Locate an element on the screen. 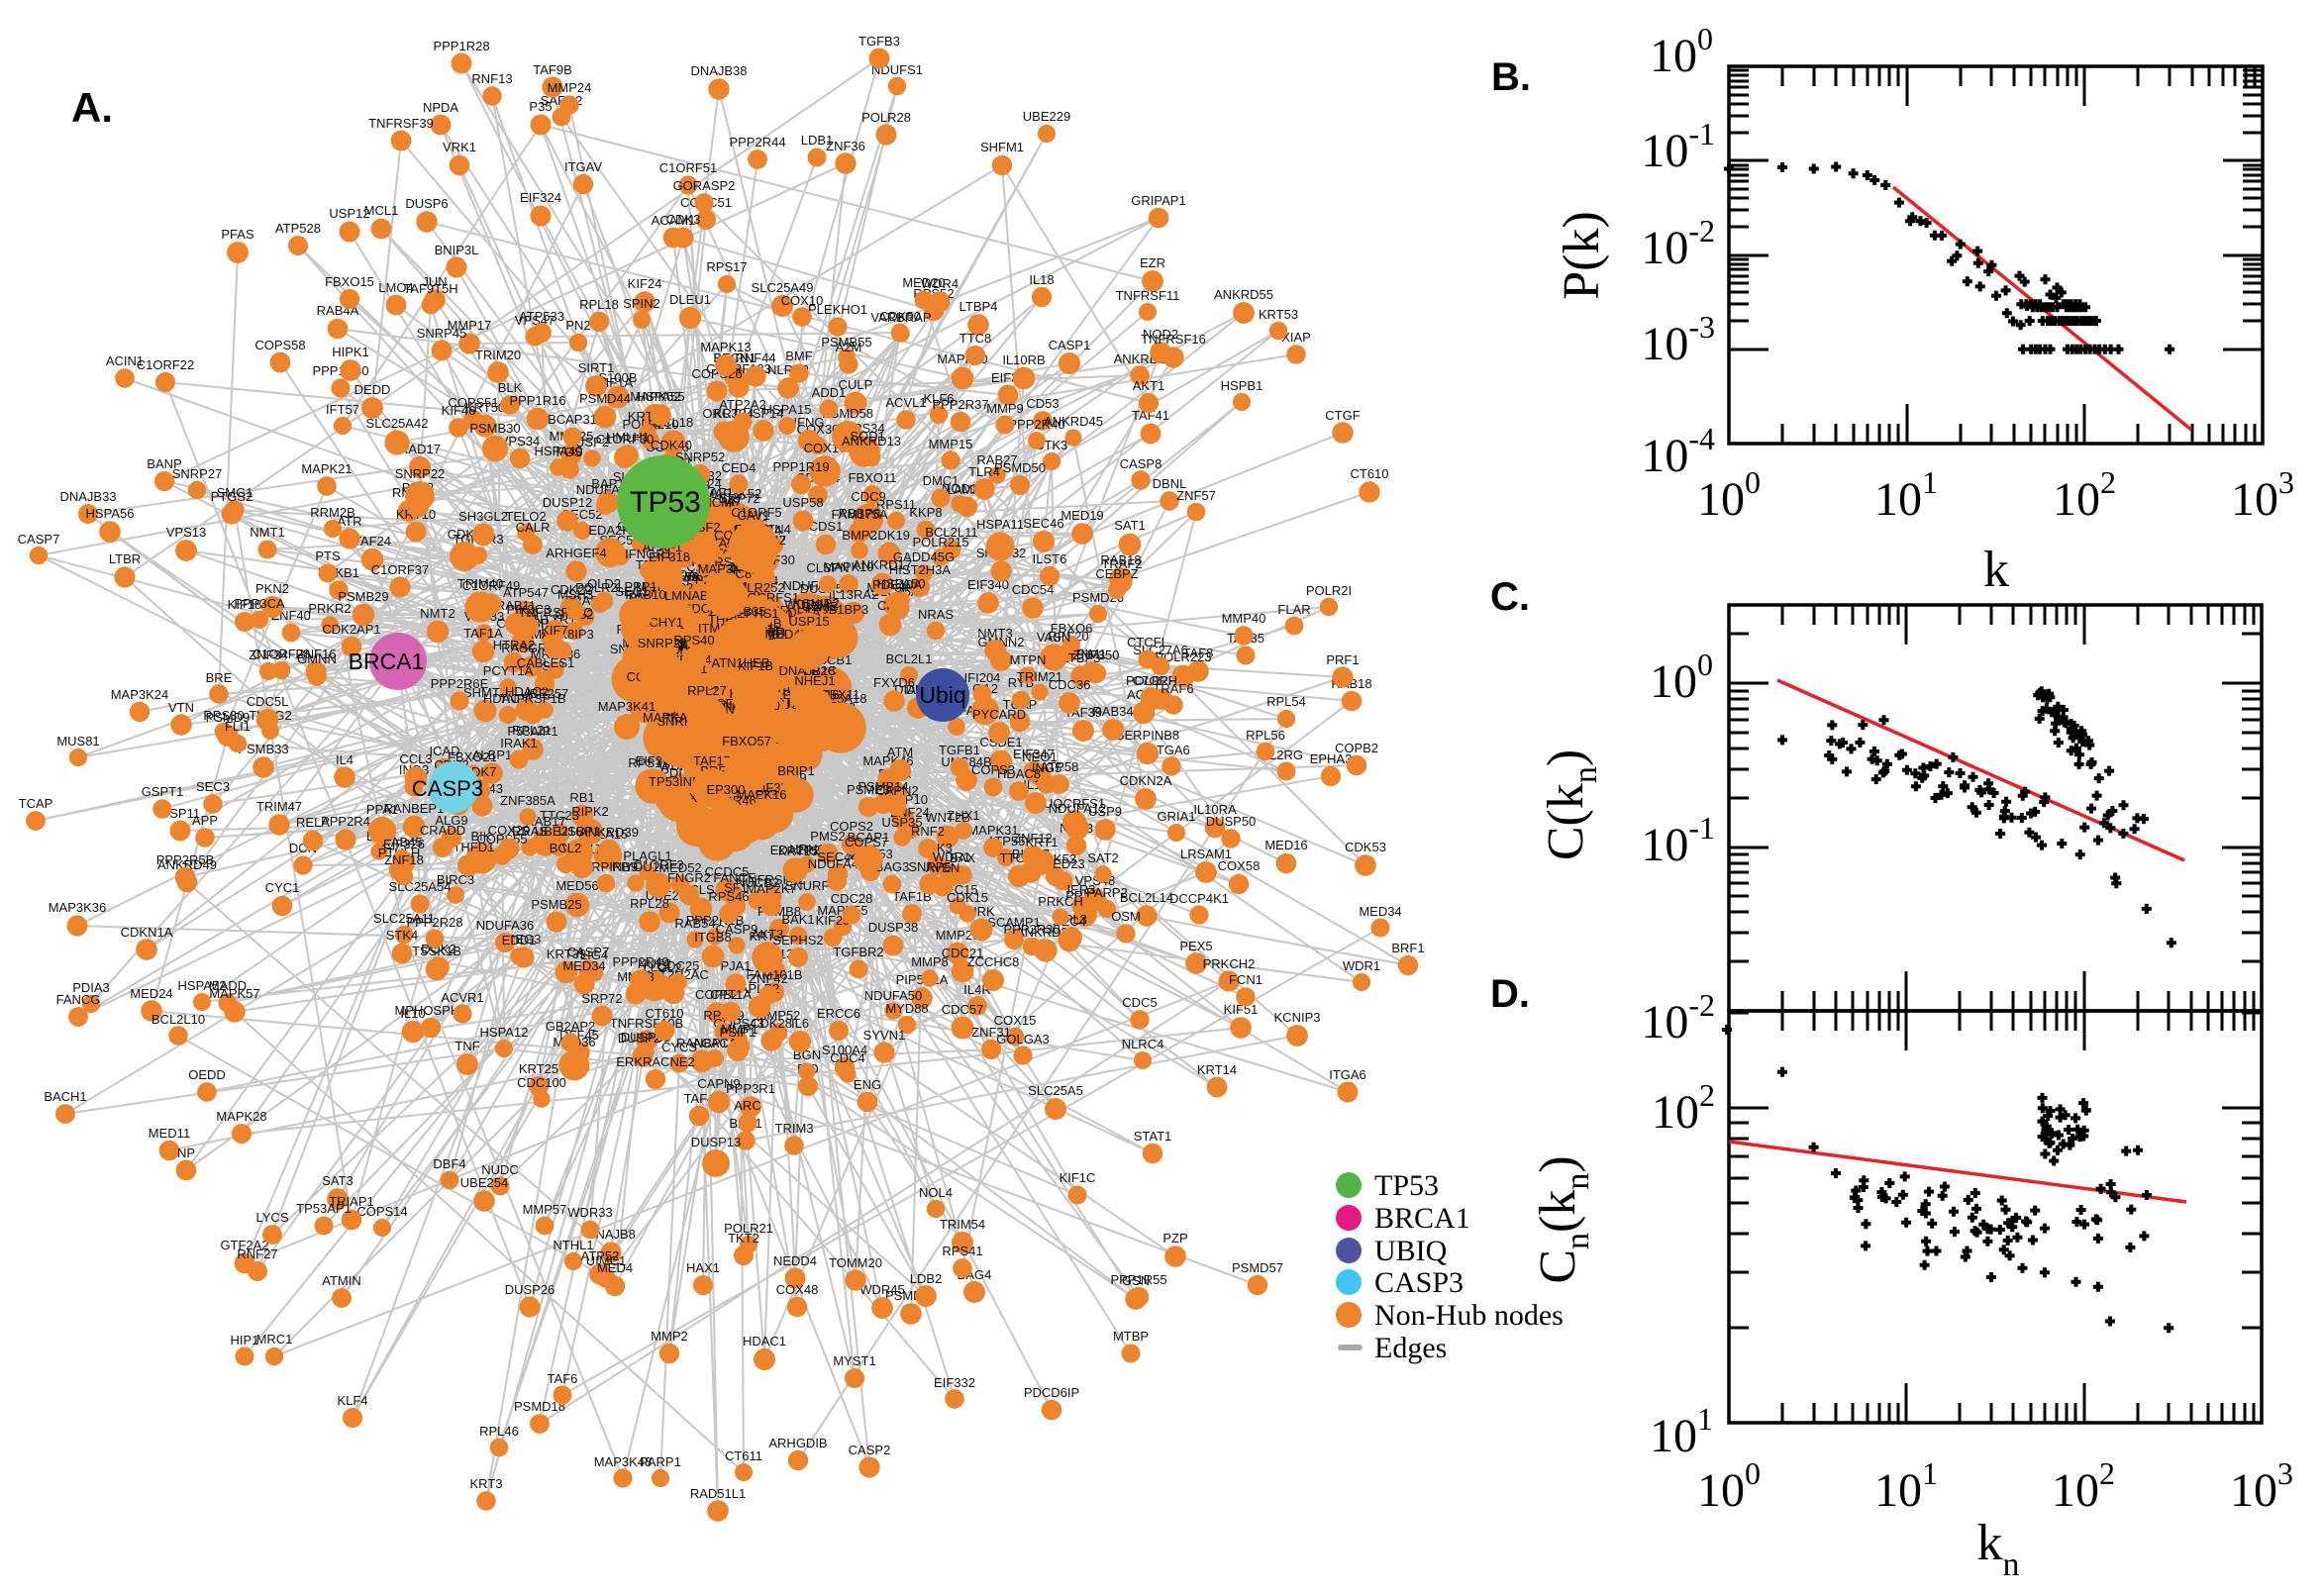  svg-text: USP2 is located at coordinates (592, 442).